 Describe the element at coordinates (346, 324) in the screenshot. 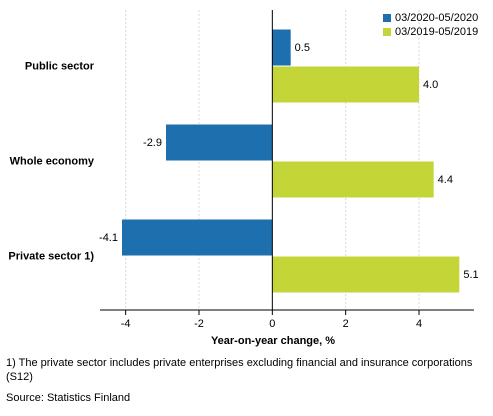

I see `x-tick-label: 2` at that location.